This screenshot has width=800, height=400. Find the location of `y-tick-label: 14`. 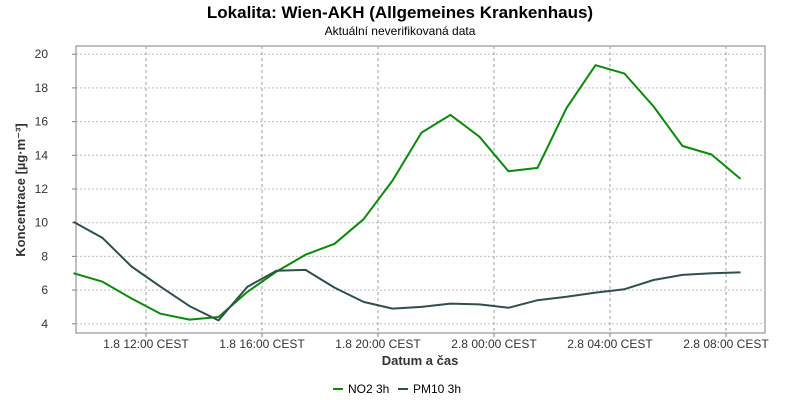

y-tick-label: 14 is located at coordinates (42, 155).